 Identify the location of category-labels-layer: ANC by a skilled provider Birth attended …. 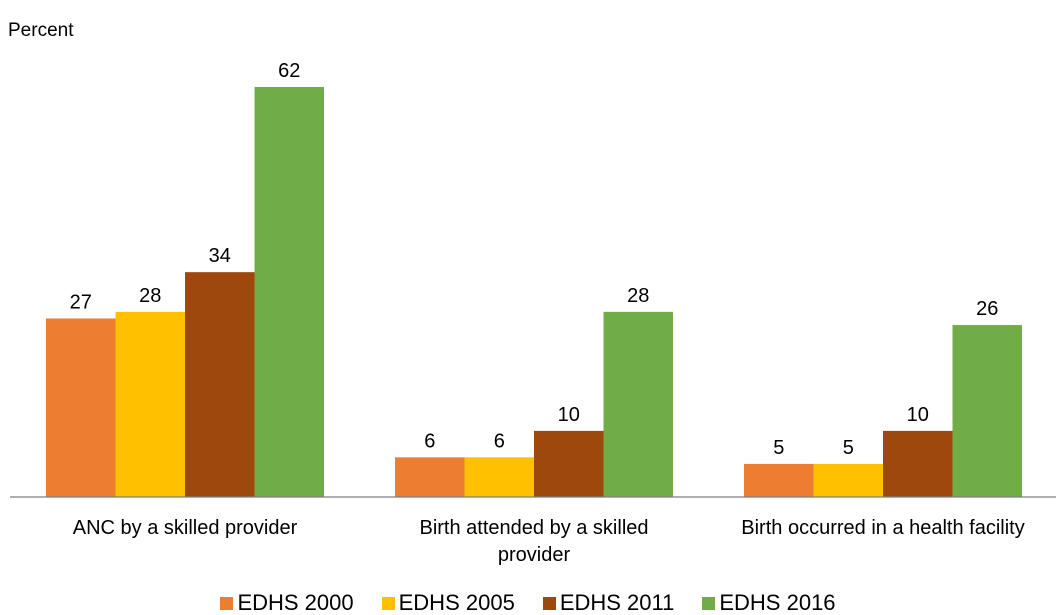
(549, 541).